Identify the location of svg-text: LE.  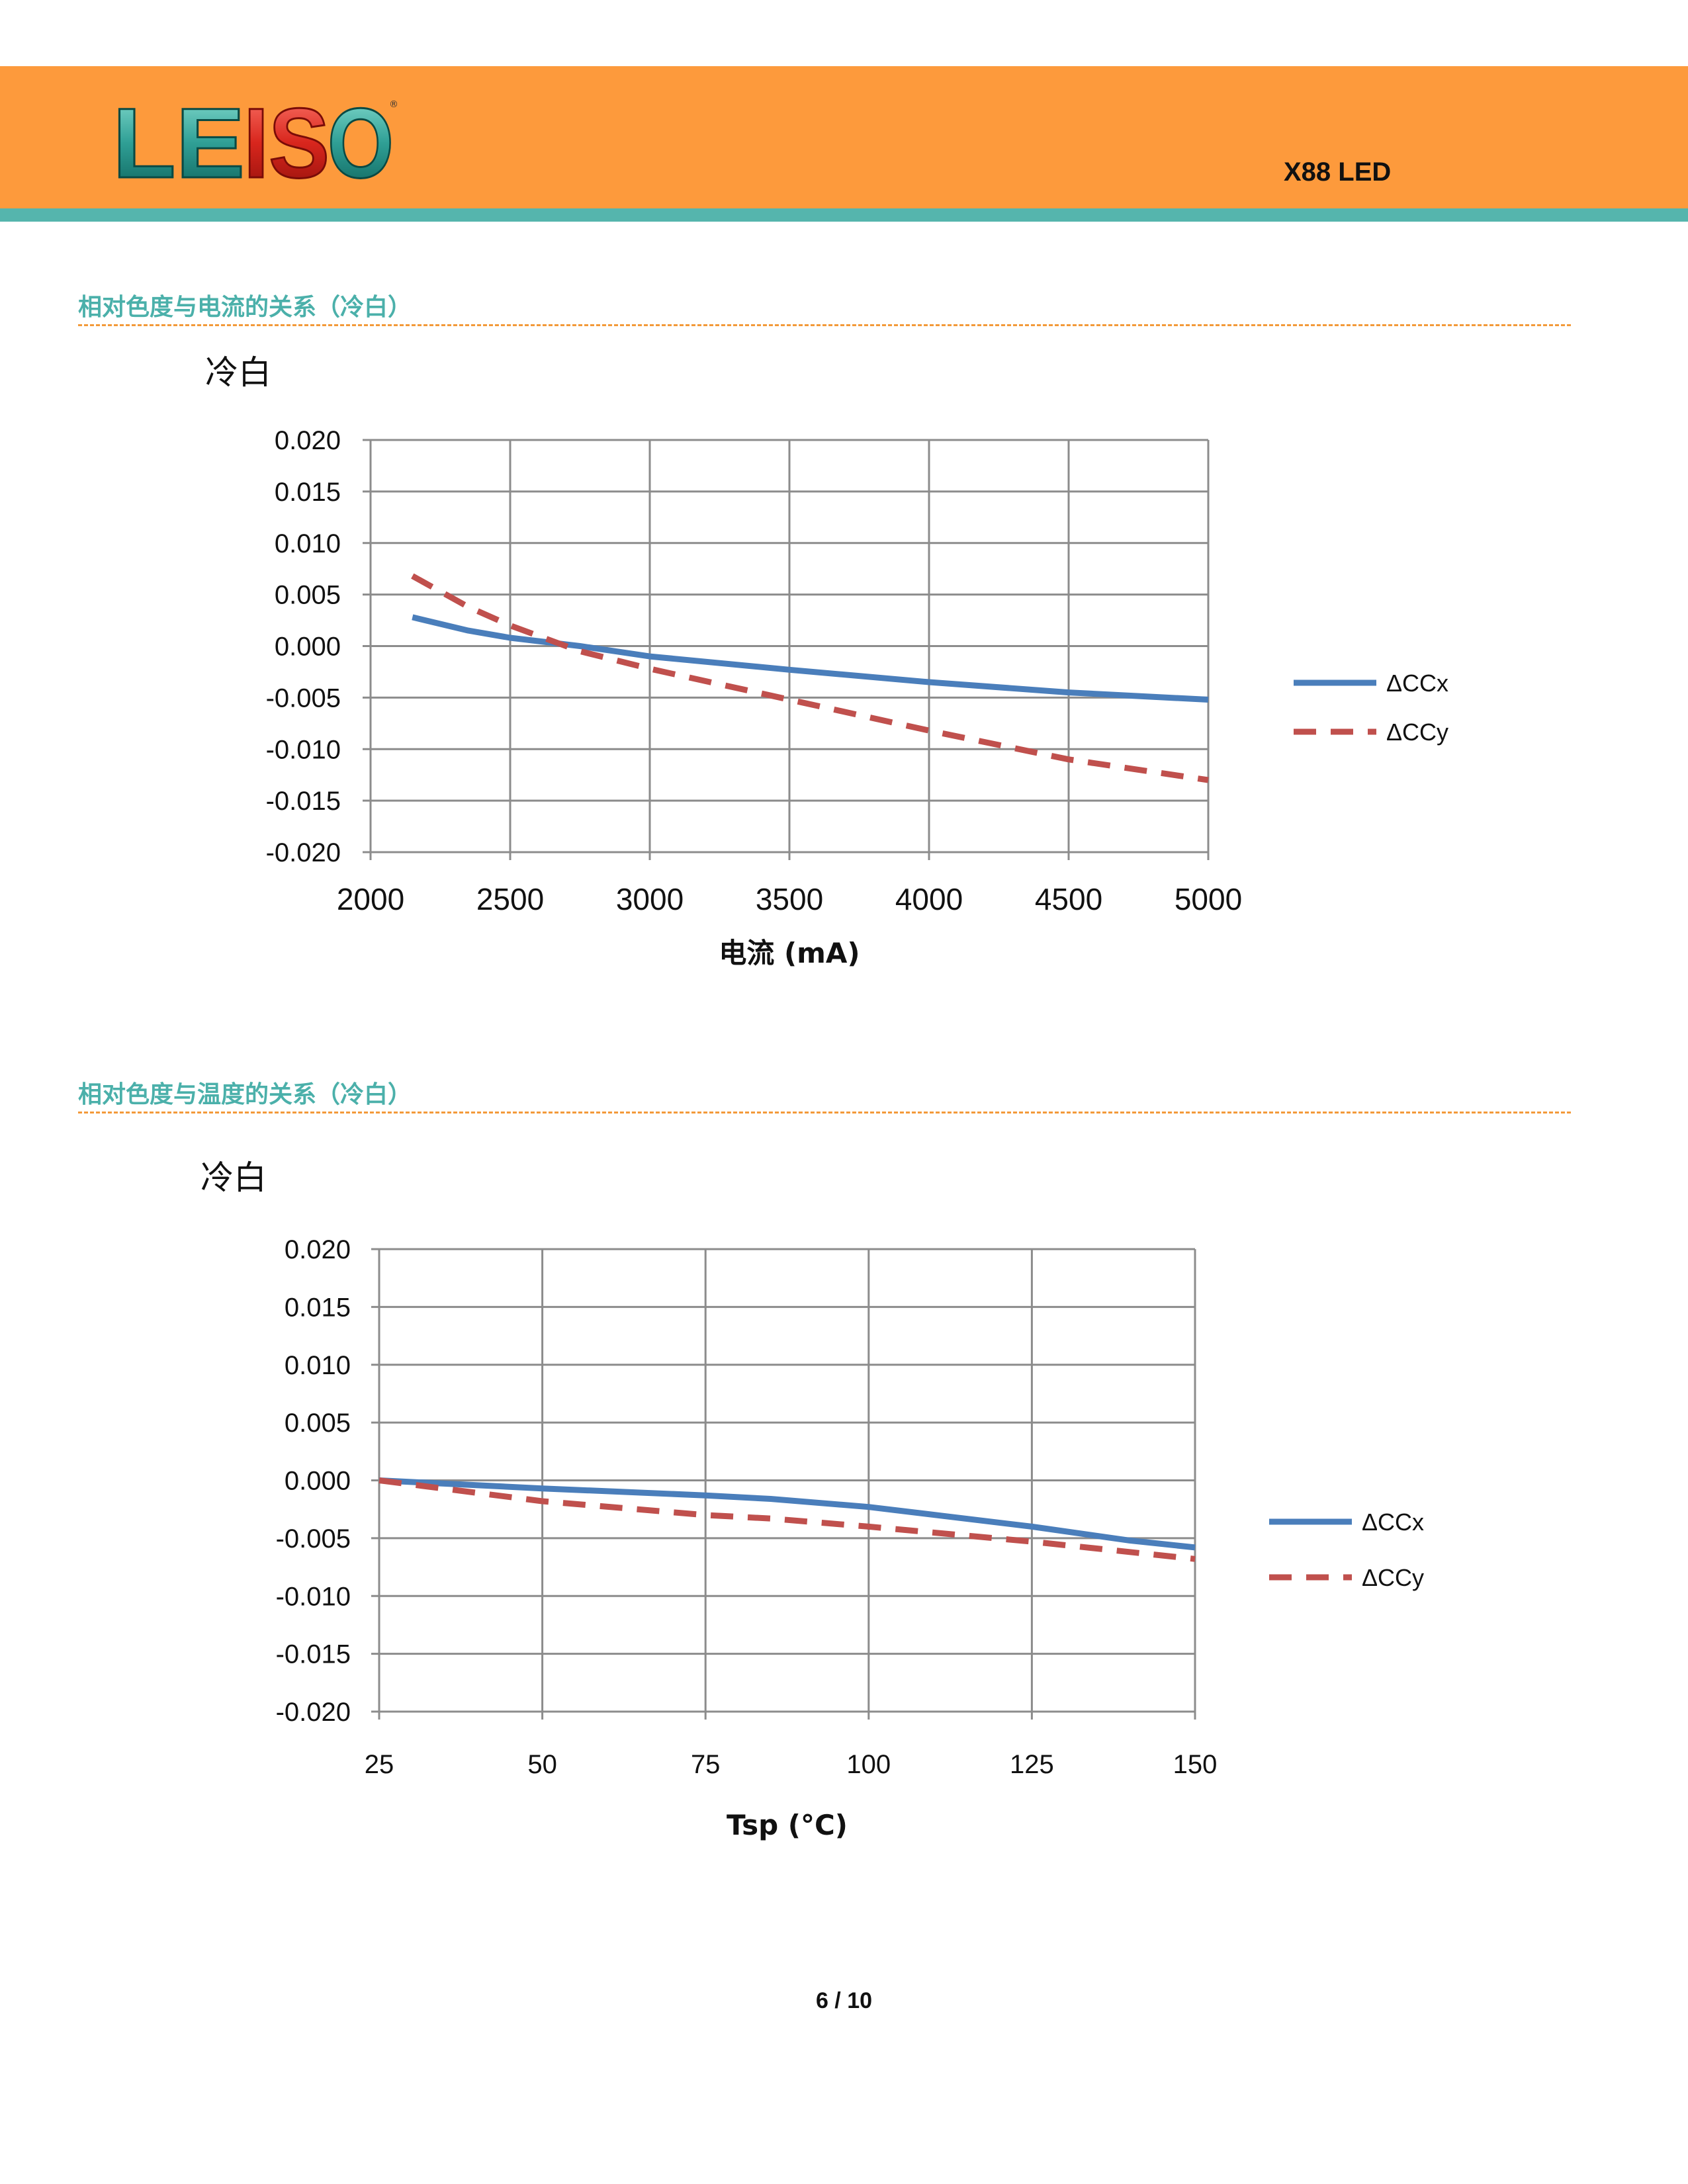
(178, 142).